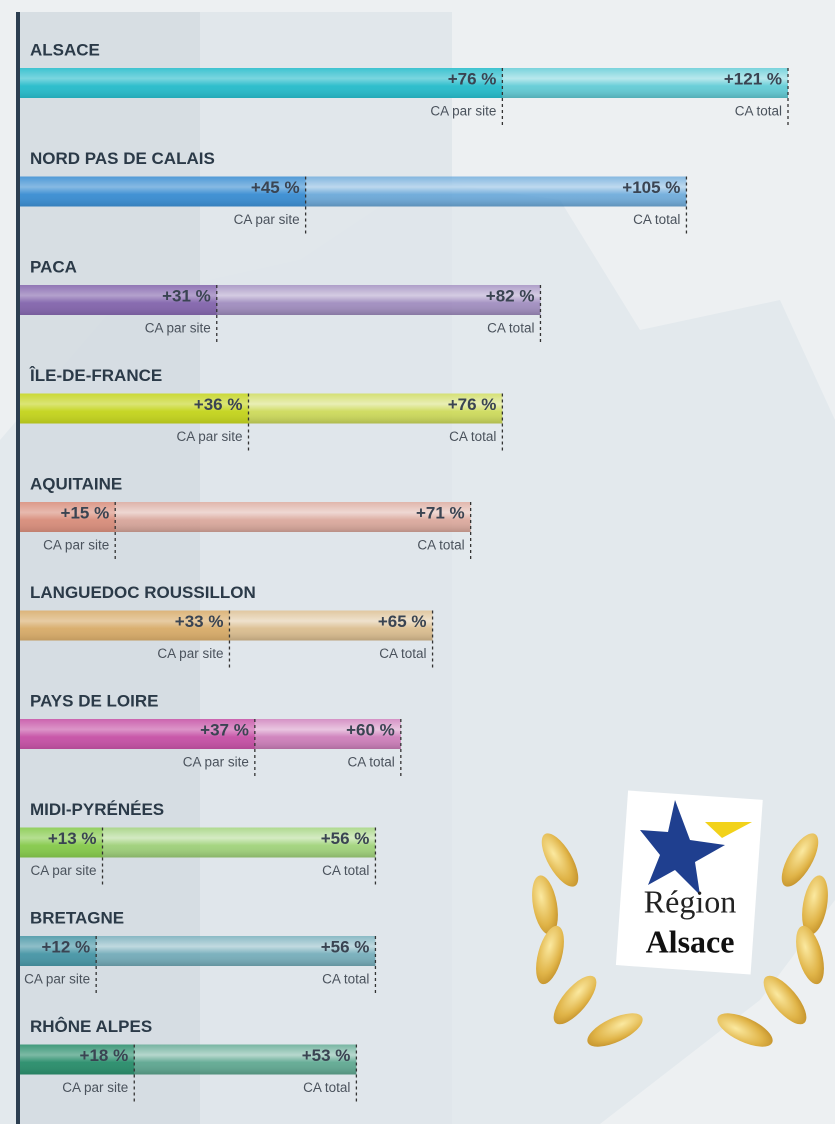 Image resolution: width=835 pixels, height=1124 pixels. I want to click on value-label: +15 %, so click(85, 512).